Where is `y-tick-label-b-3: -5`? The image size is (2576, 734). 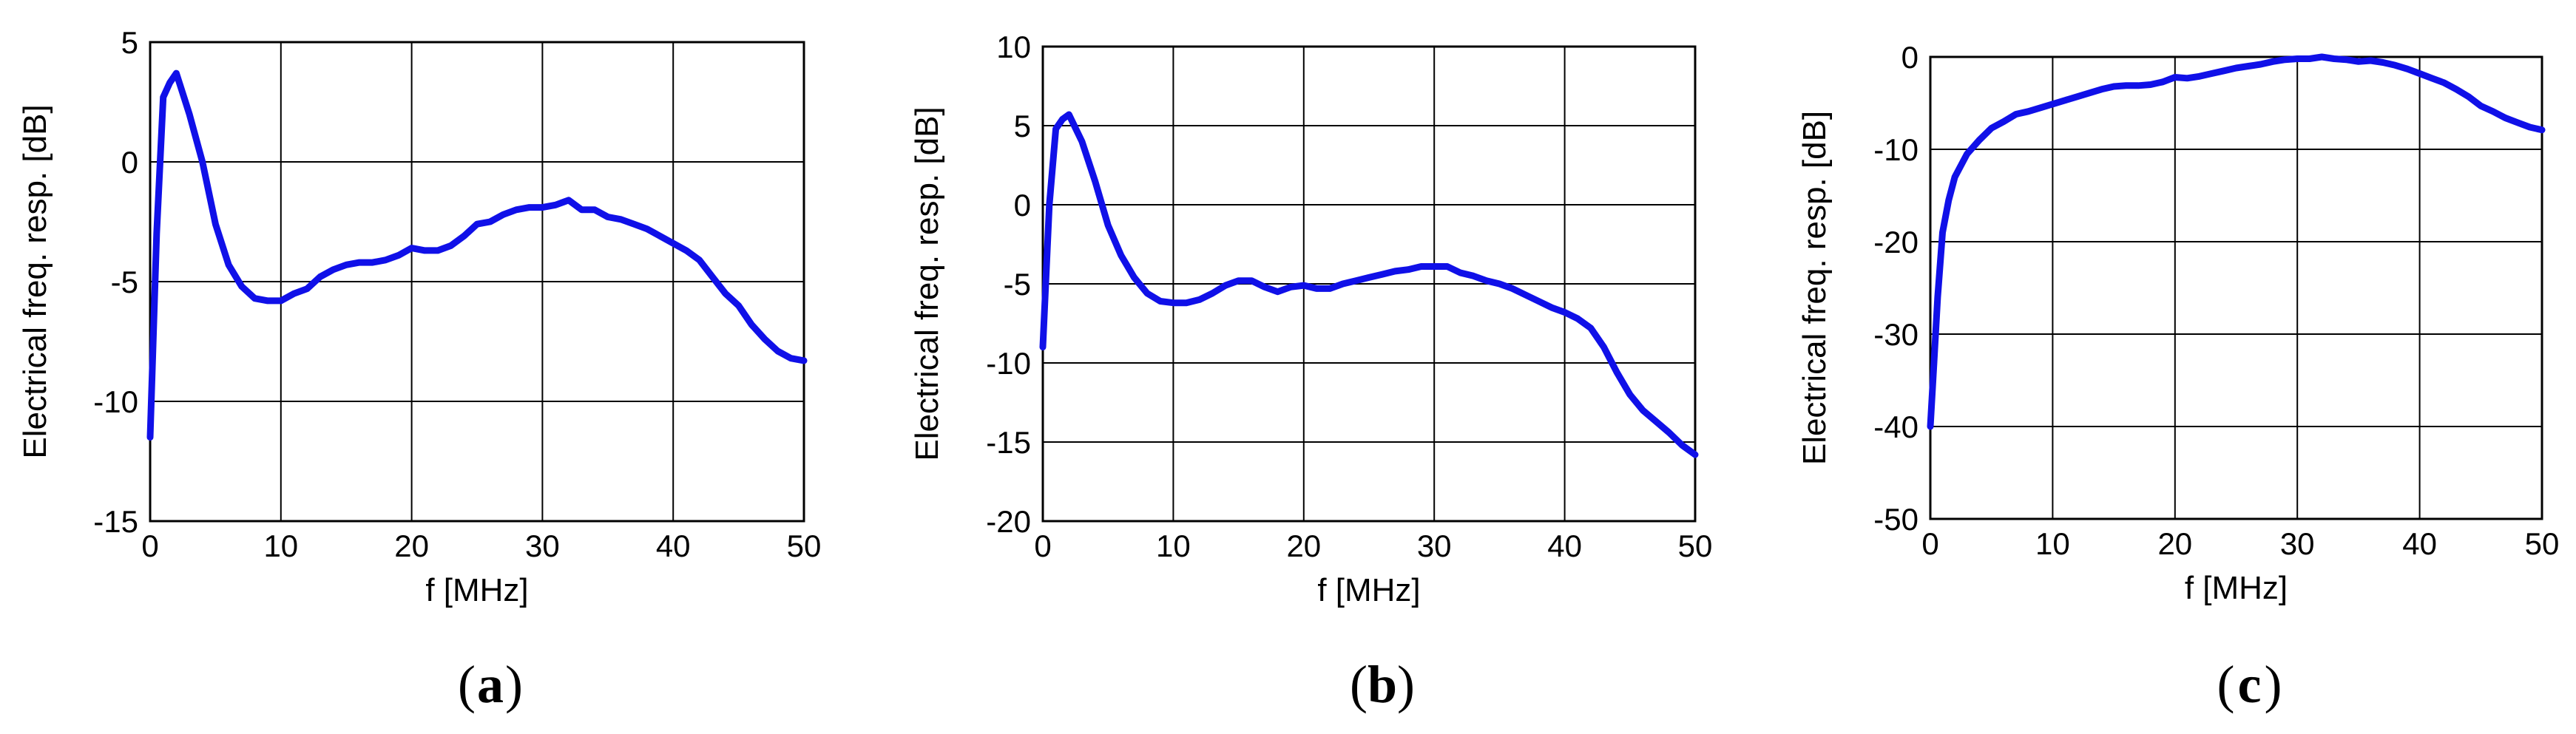
y-tick-label-b-3: -5 is located at coordinates (1017, 284).